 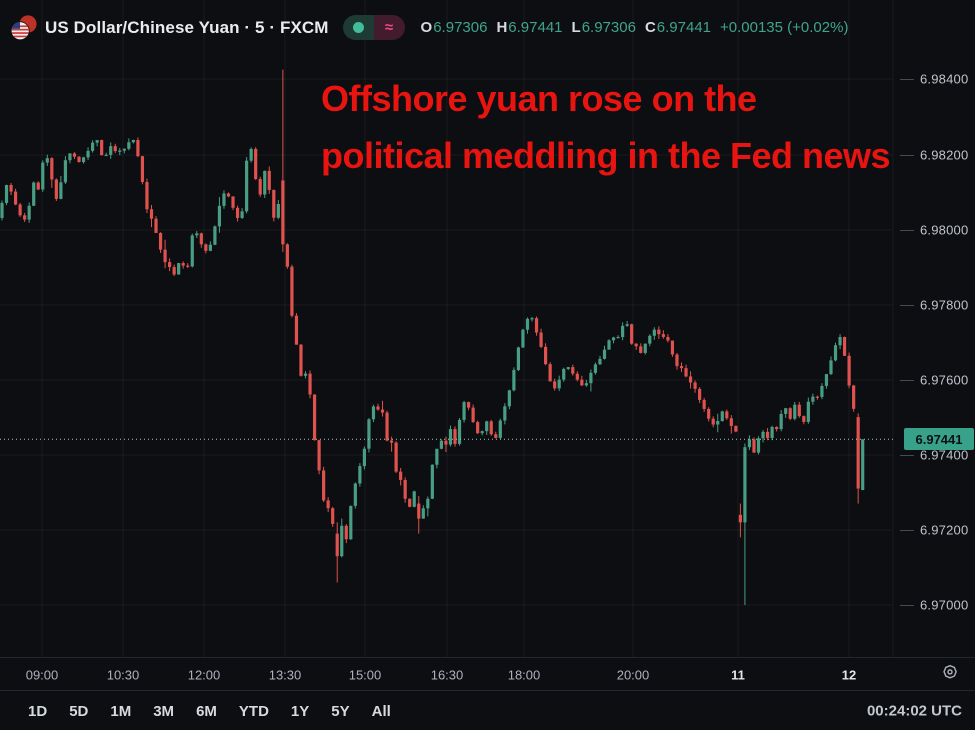 What do you see at coordinates (487, 710) in the screenshot?
I see `bottom-toolbar: 1D 5D 1M 3M 6M YTD 1Y 5Y All 00:24:02 UTC` at bounding box center [487, 710].